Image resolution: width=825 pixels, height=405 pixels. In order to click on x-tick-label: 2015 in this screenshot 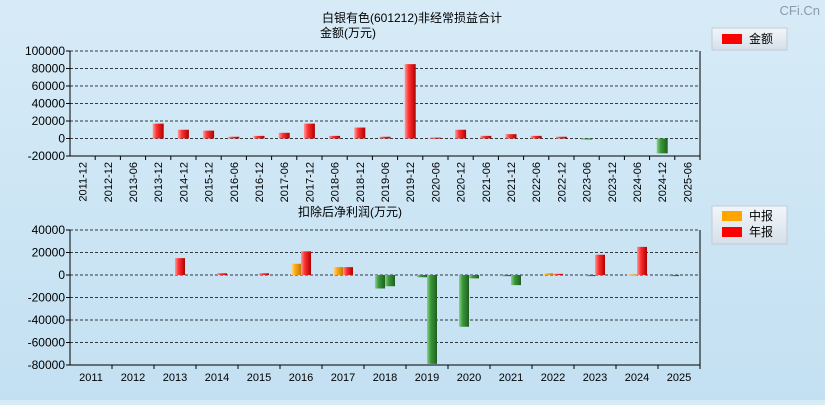, I will do `click(259, 378)`.